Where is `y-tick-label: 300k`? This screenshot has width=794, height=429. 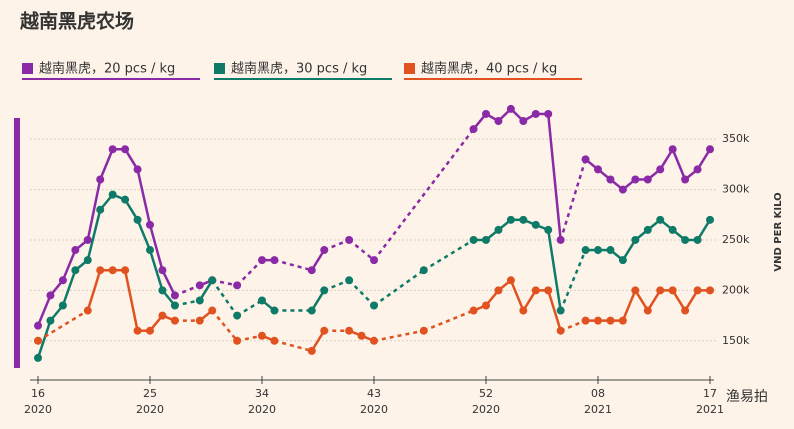 y-tick-label: 300k is located at coordinates (736, 189).